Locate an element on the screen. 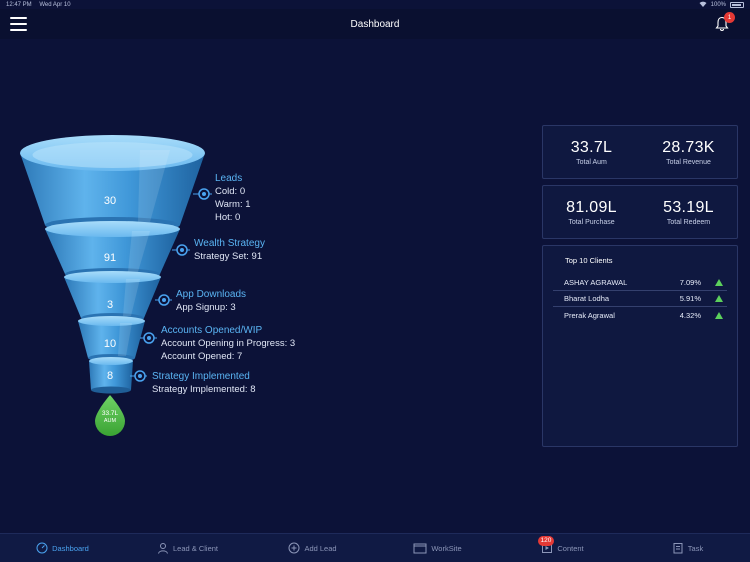 This screenshot has width=750, height=562. stage-value-app-downloads: 3 is located at coordinates (110, 305).